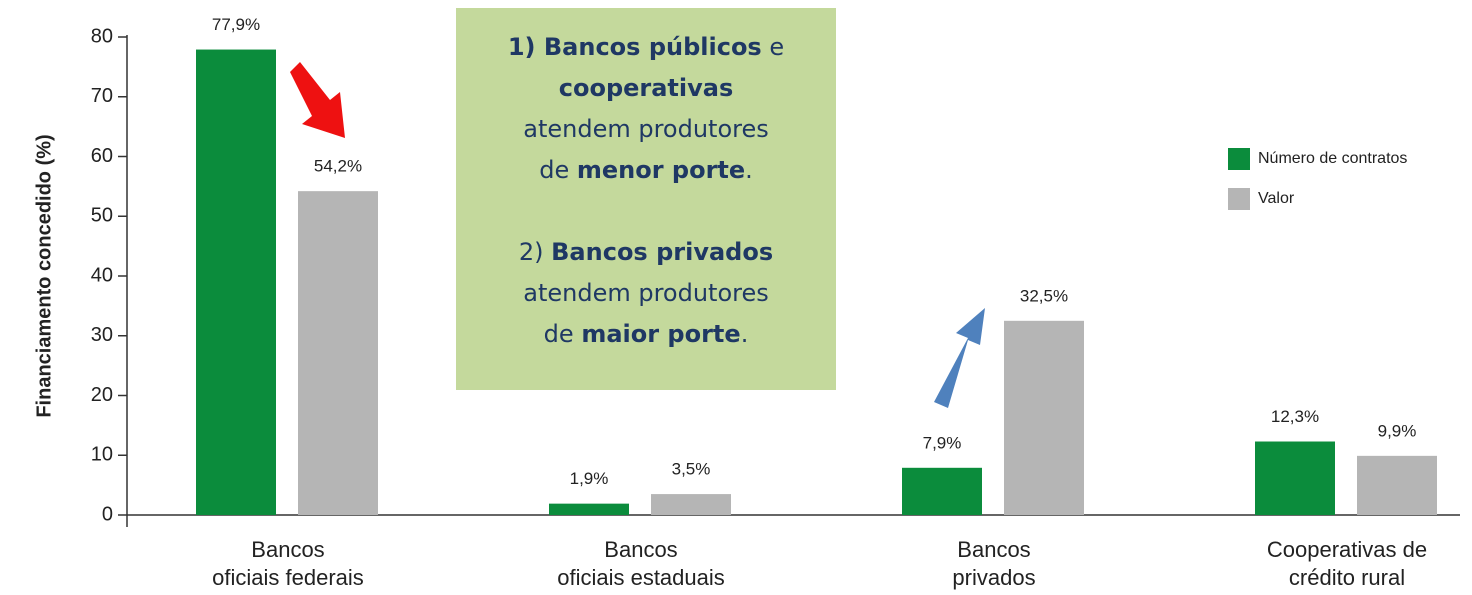  What do you see at coordinates (102, 395) in the screenshot?
I see `y-tick-label: 20` at bounding box center [102, 395].